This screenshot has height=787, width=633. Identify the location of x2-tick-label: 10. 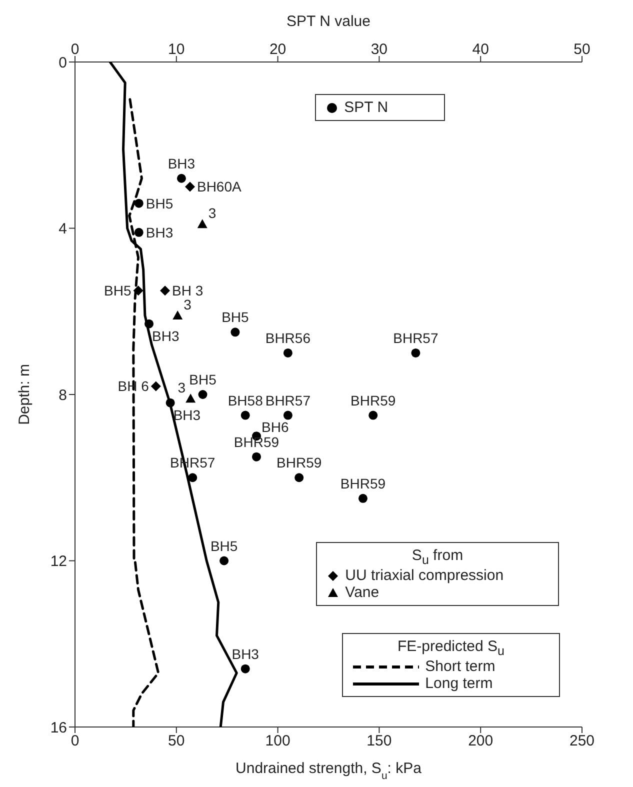
(176, 49).